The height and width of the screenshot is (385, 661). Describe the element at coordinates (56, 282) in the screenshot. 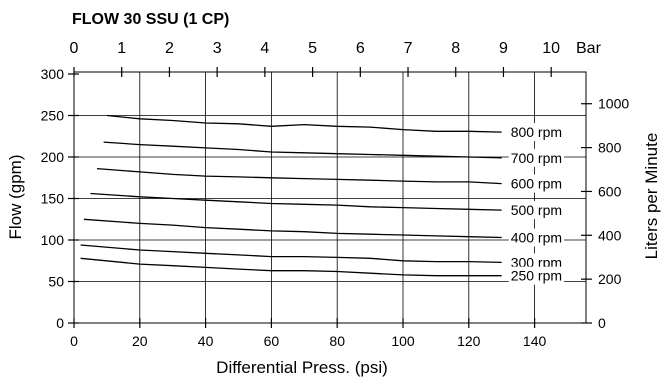

I see `y-tick-label: 50` at that location.